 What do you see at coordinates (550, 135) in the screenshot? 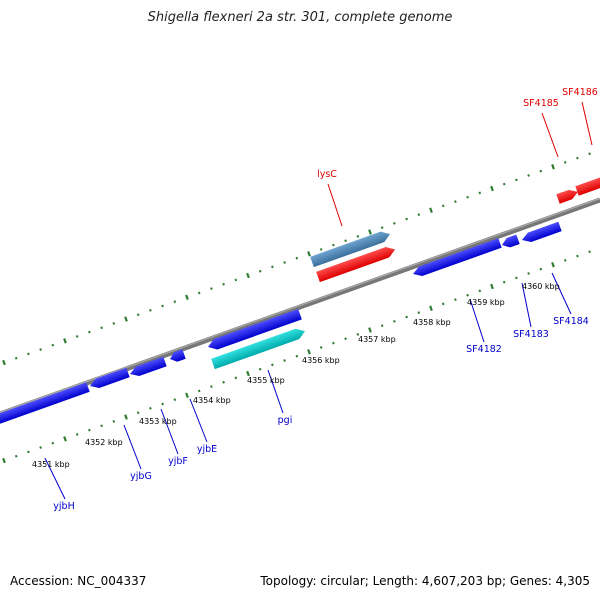
I see `leader-SF4185` at bounding box center [550, 135].